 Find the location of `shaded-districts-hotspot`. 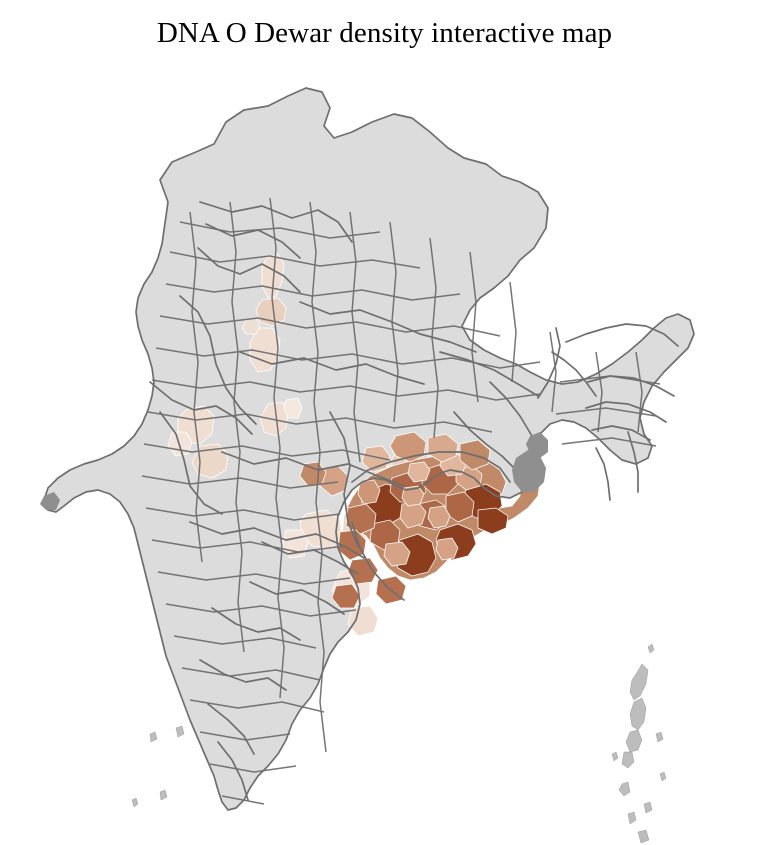

shaded-districts-hotspot is located at coordinates (420, 520).